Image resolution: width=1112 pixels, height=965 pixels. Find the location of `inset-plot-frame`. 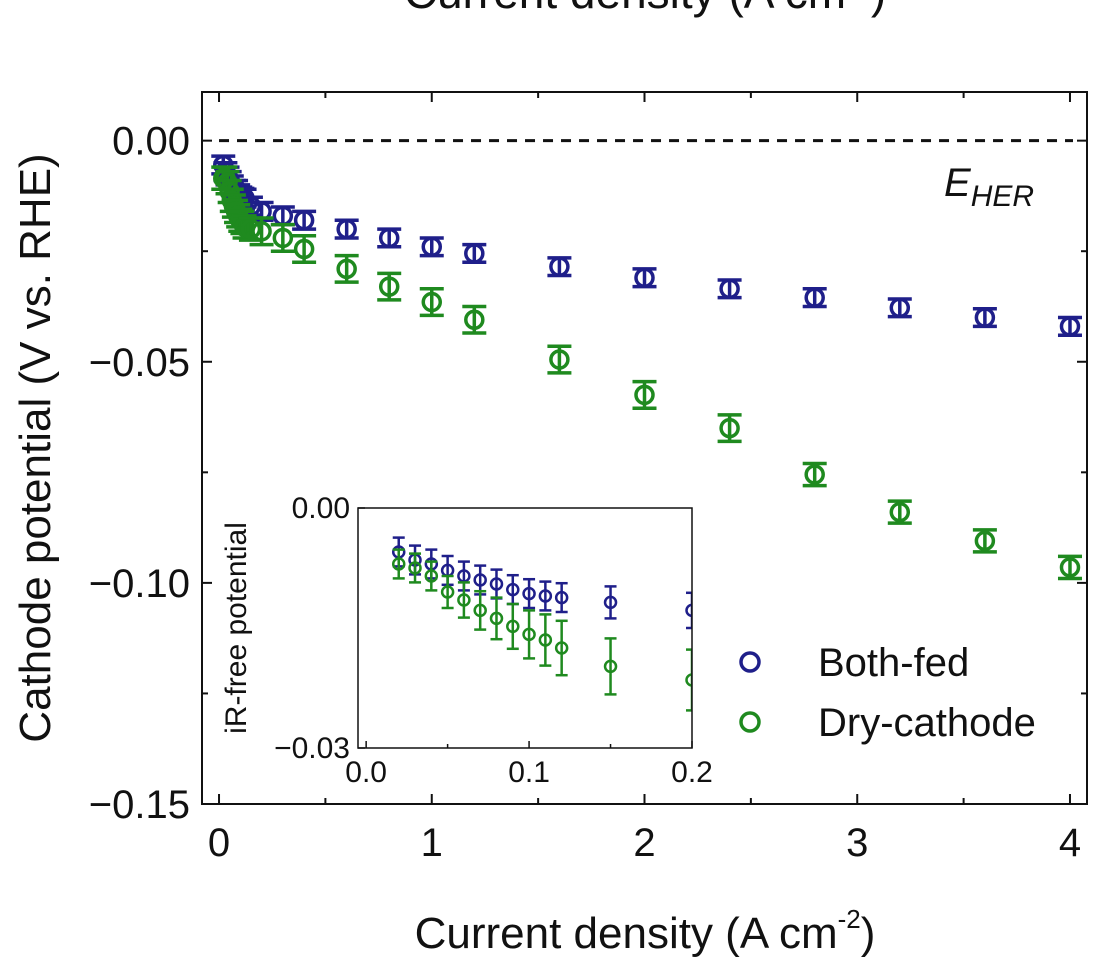

inset-plot-frame is located at coordinates (525, 628).